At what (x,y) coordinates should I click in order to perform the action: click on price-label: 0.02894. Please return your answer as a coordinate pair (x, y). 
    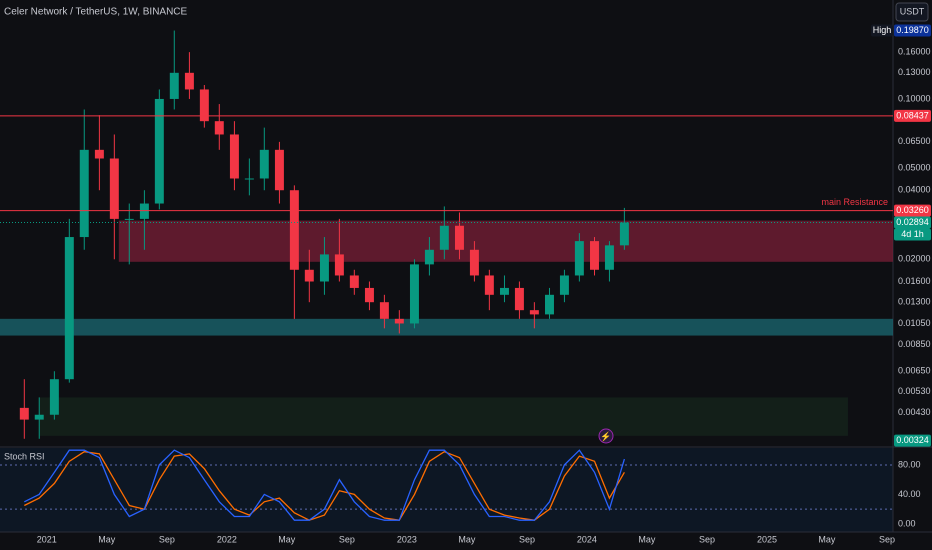
    Looking at the image, I should click on (912, 222).